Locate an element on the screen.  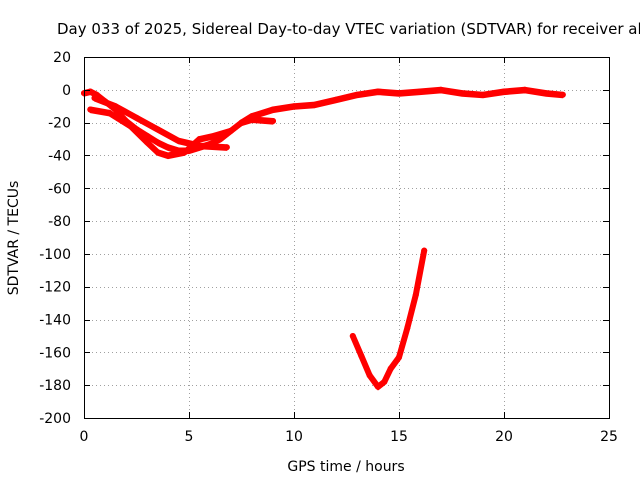
x-axis-label: GPS time / hours is located at coordinates (345, 467).